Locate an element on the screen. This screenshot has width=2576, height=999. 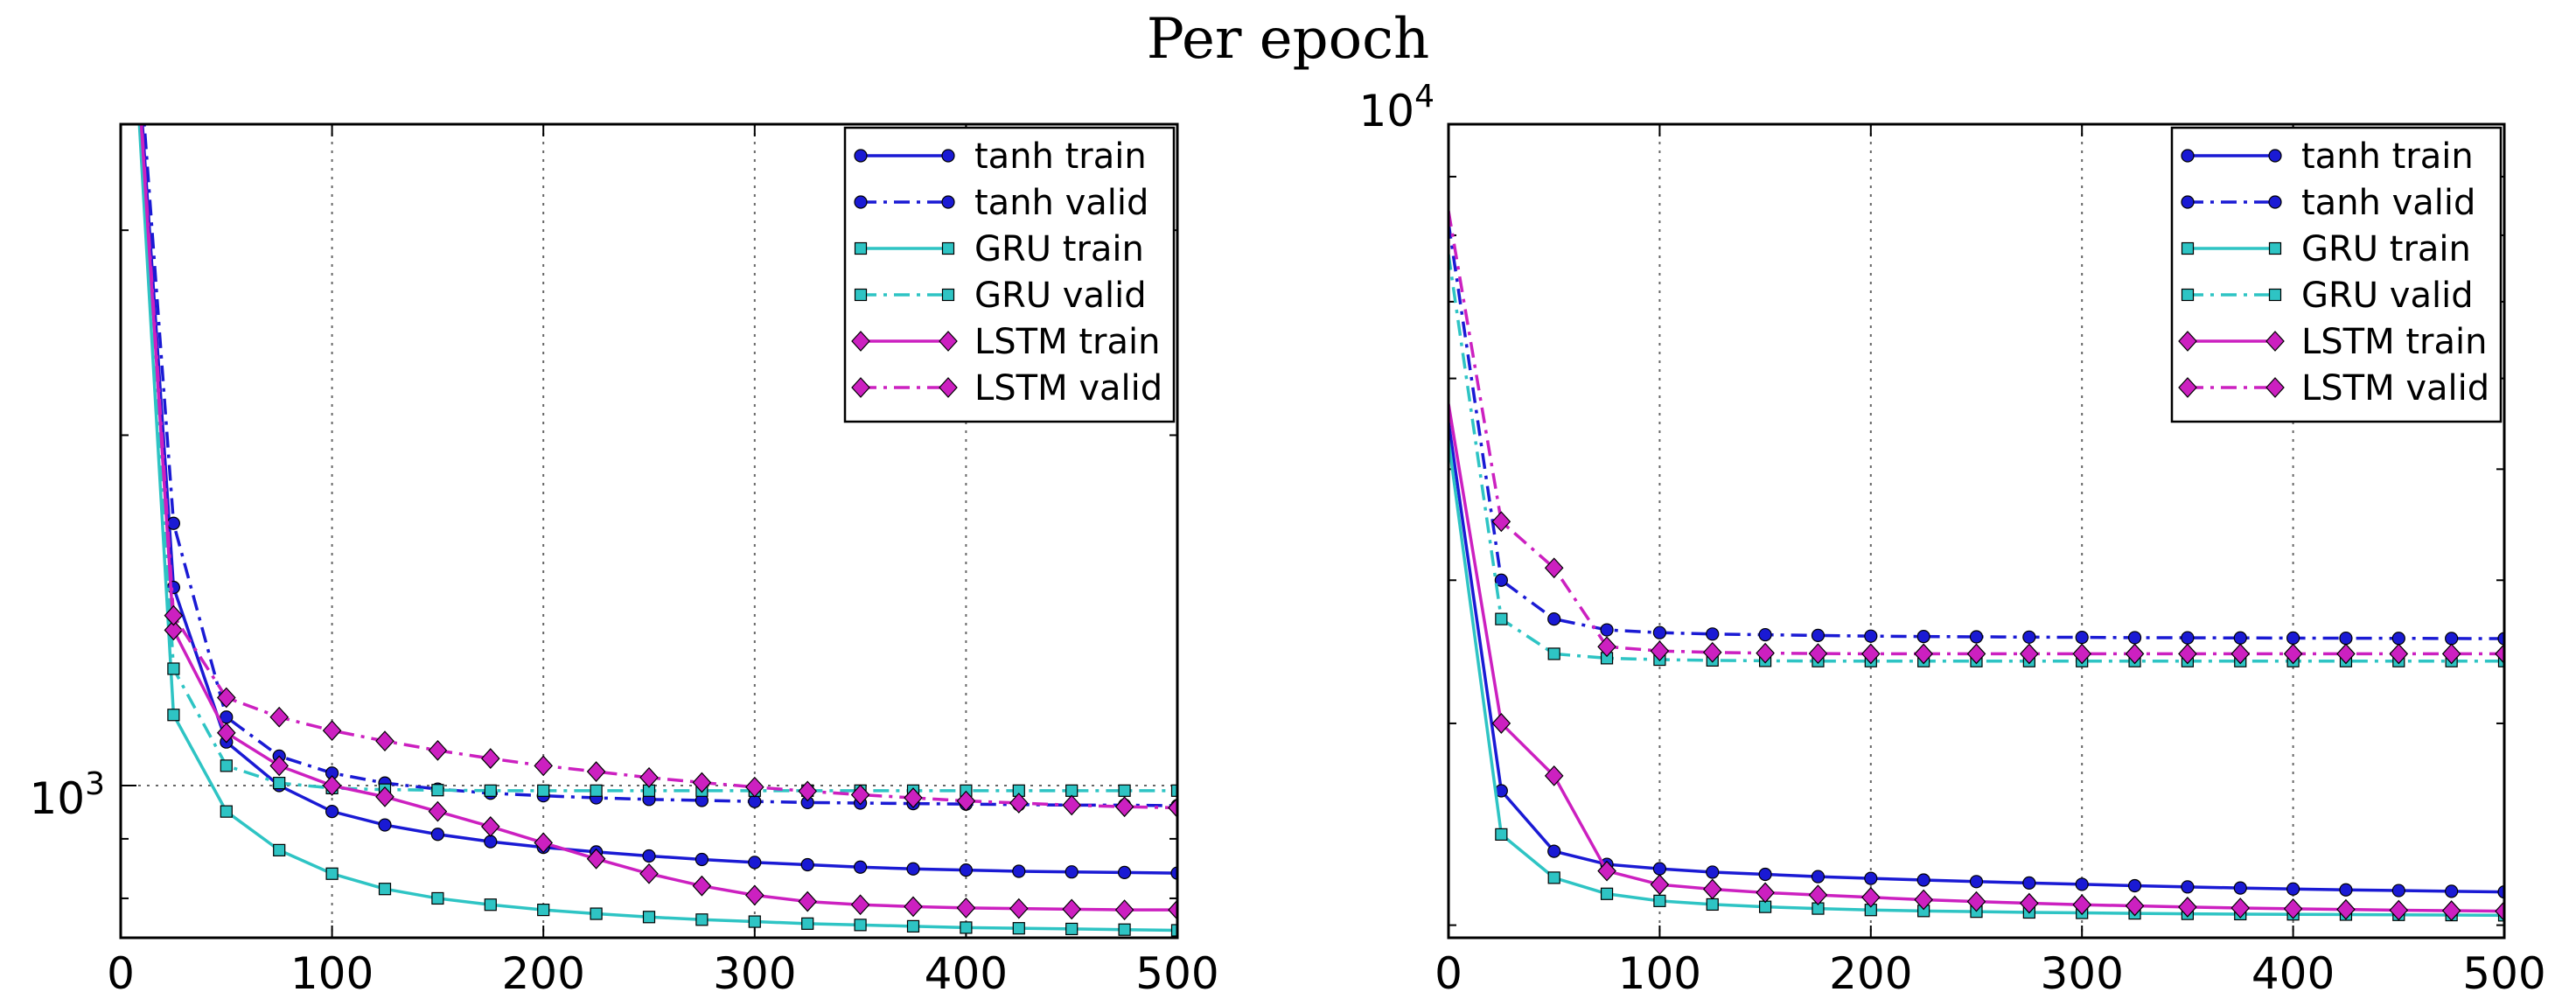
x-tick-label: 100 is located at coordinates (1659, 973).